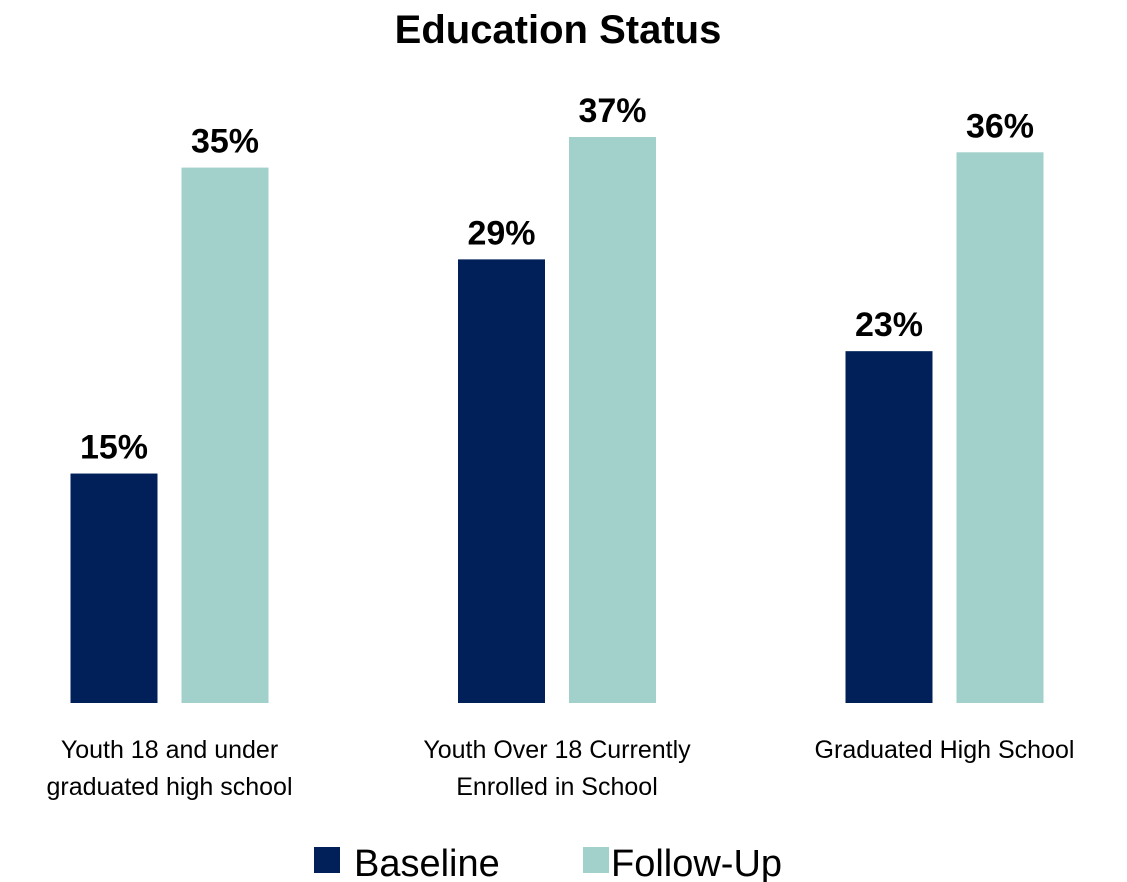  Describe the element at coordinates (225, 142) in the screenshot. I see `value-label-follow-up-0: 35%` at that location.